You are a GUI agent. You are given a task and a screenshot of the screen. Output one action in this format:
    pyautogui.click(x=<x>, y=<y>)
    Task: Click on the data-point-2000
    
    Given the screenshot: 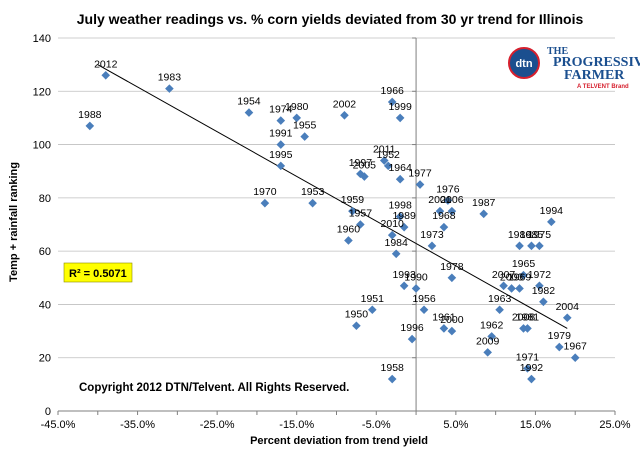 What is the action you would take?
    pyautogui.click(x=452, y=331)
    